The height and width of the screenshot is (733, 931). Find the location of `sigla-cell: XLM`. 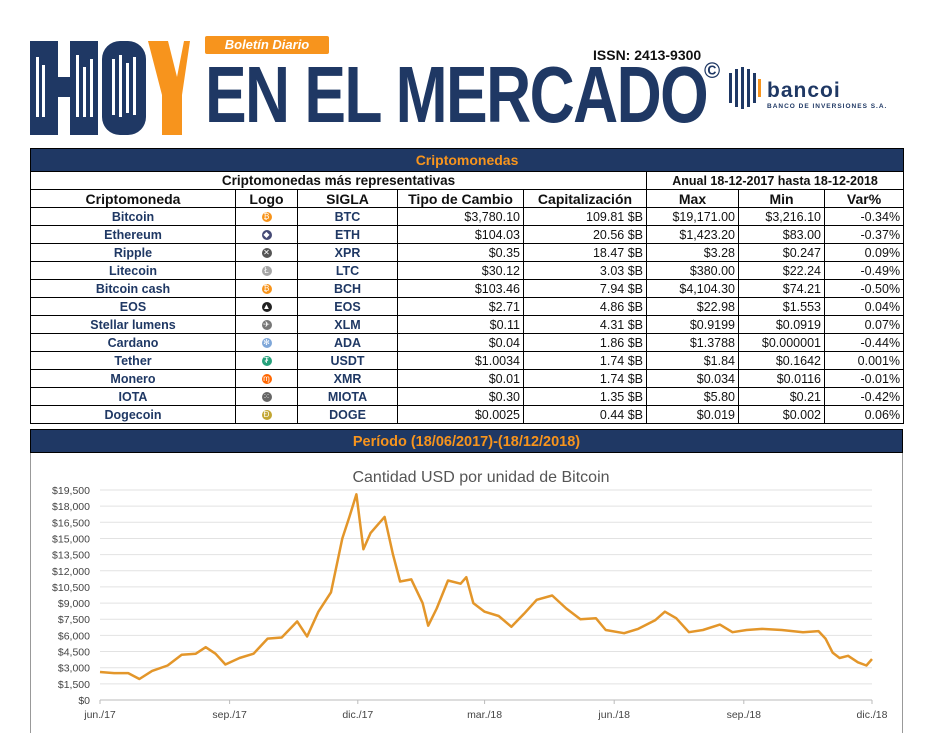

sigla-cell: XLM is located at coordinates (347, 324).